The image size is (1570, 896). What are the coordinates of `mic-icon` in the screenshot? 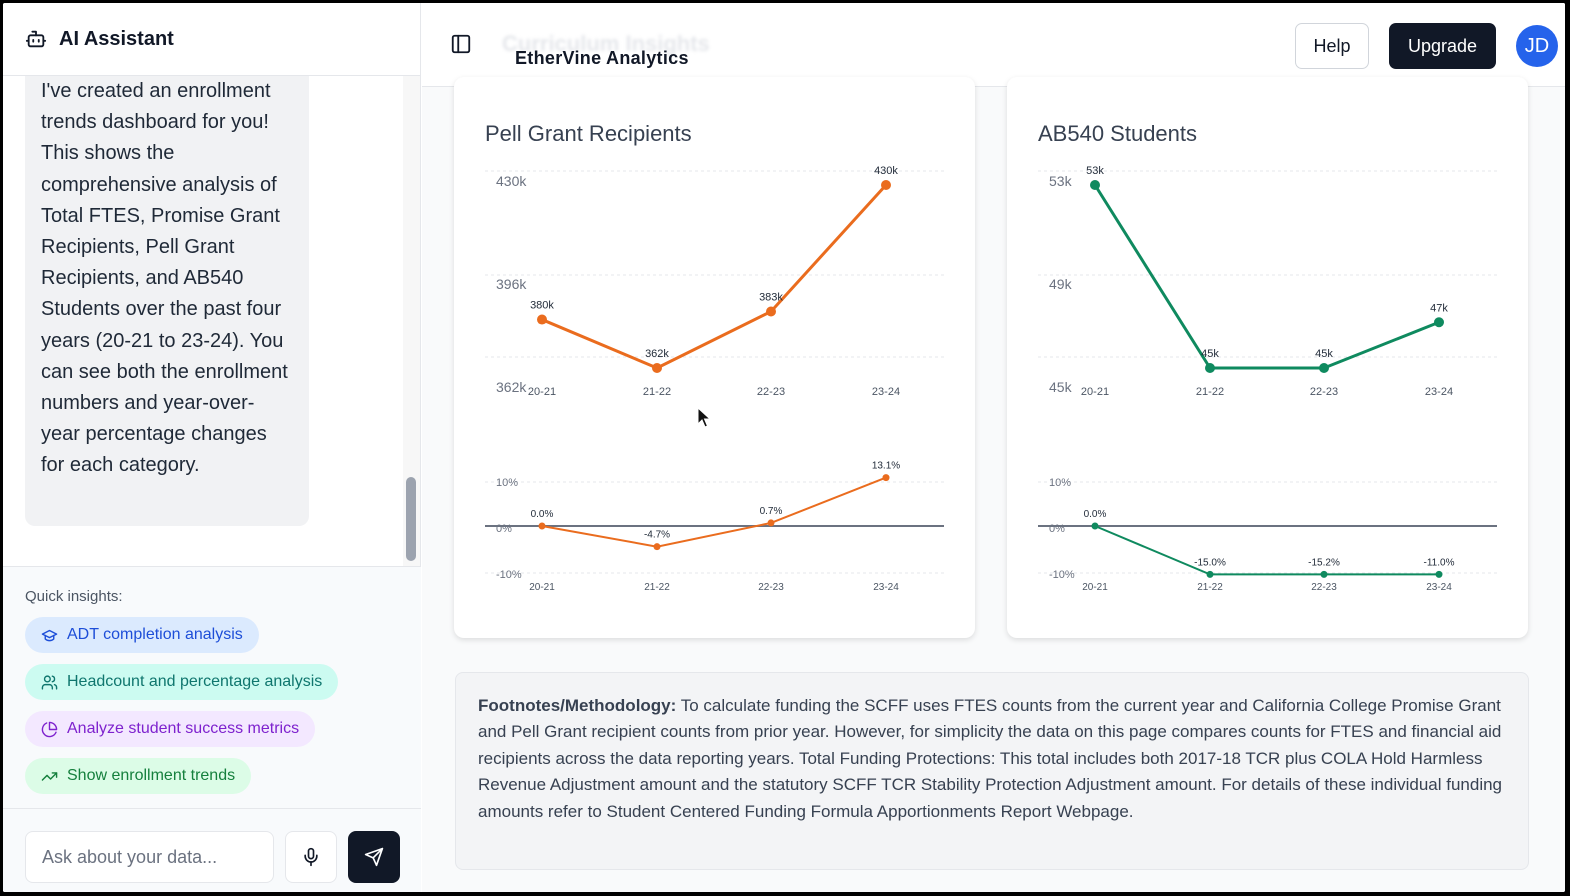 It's located at (311, 857).